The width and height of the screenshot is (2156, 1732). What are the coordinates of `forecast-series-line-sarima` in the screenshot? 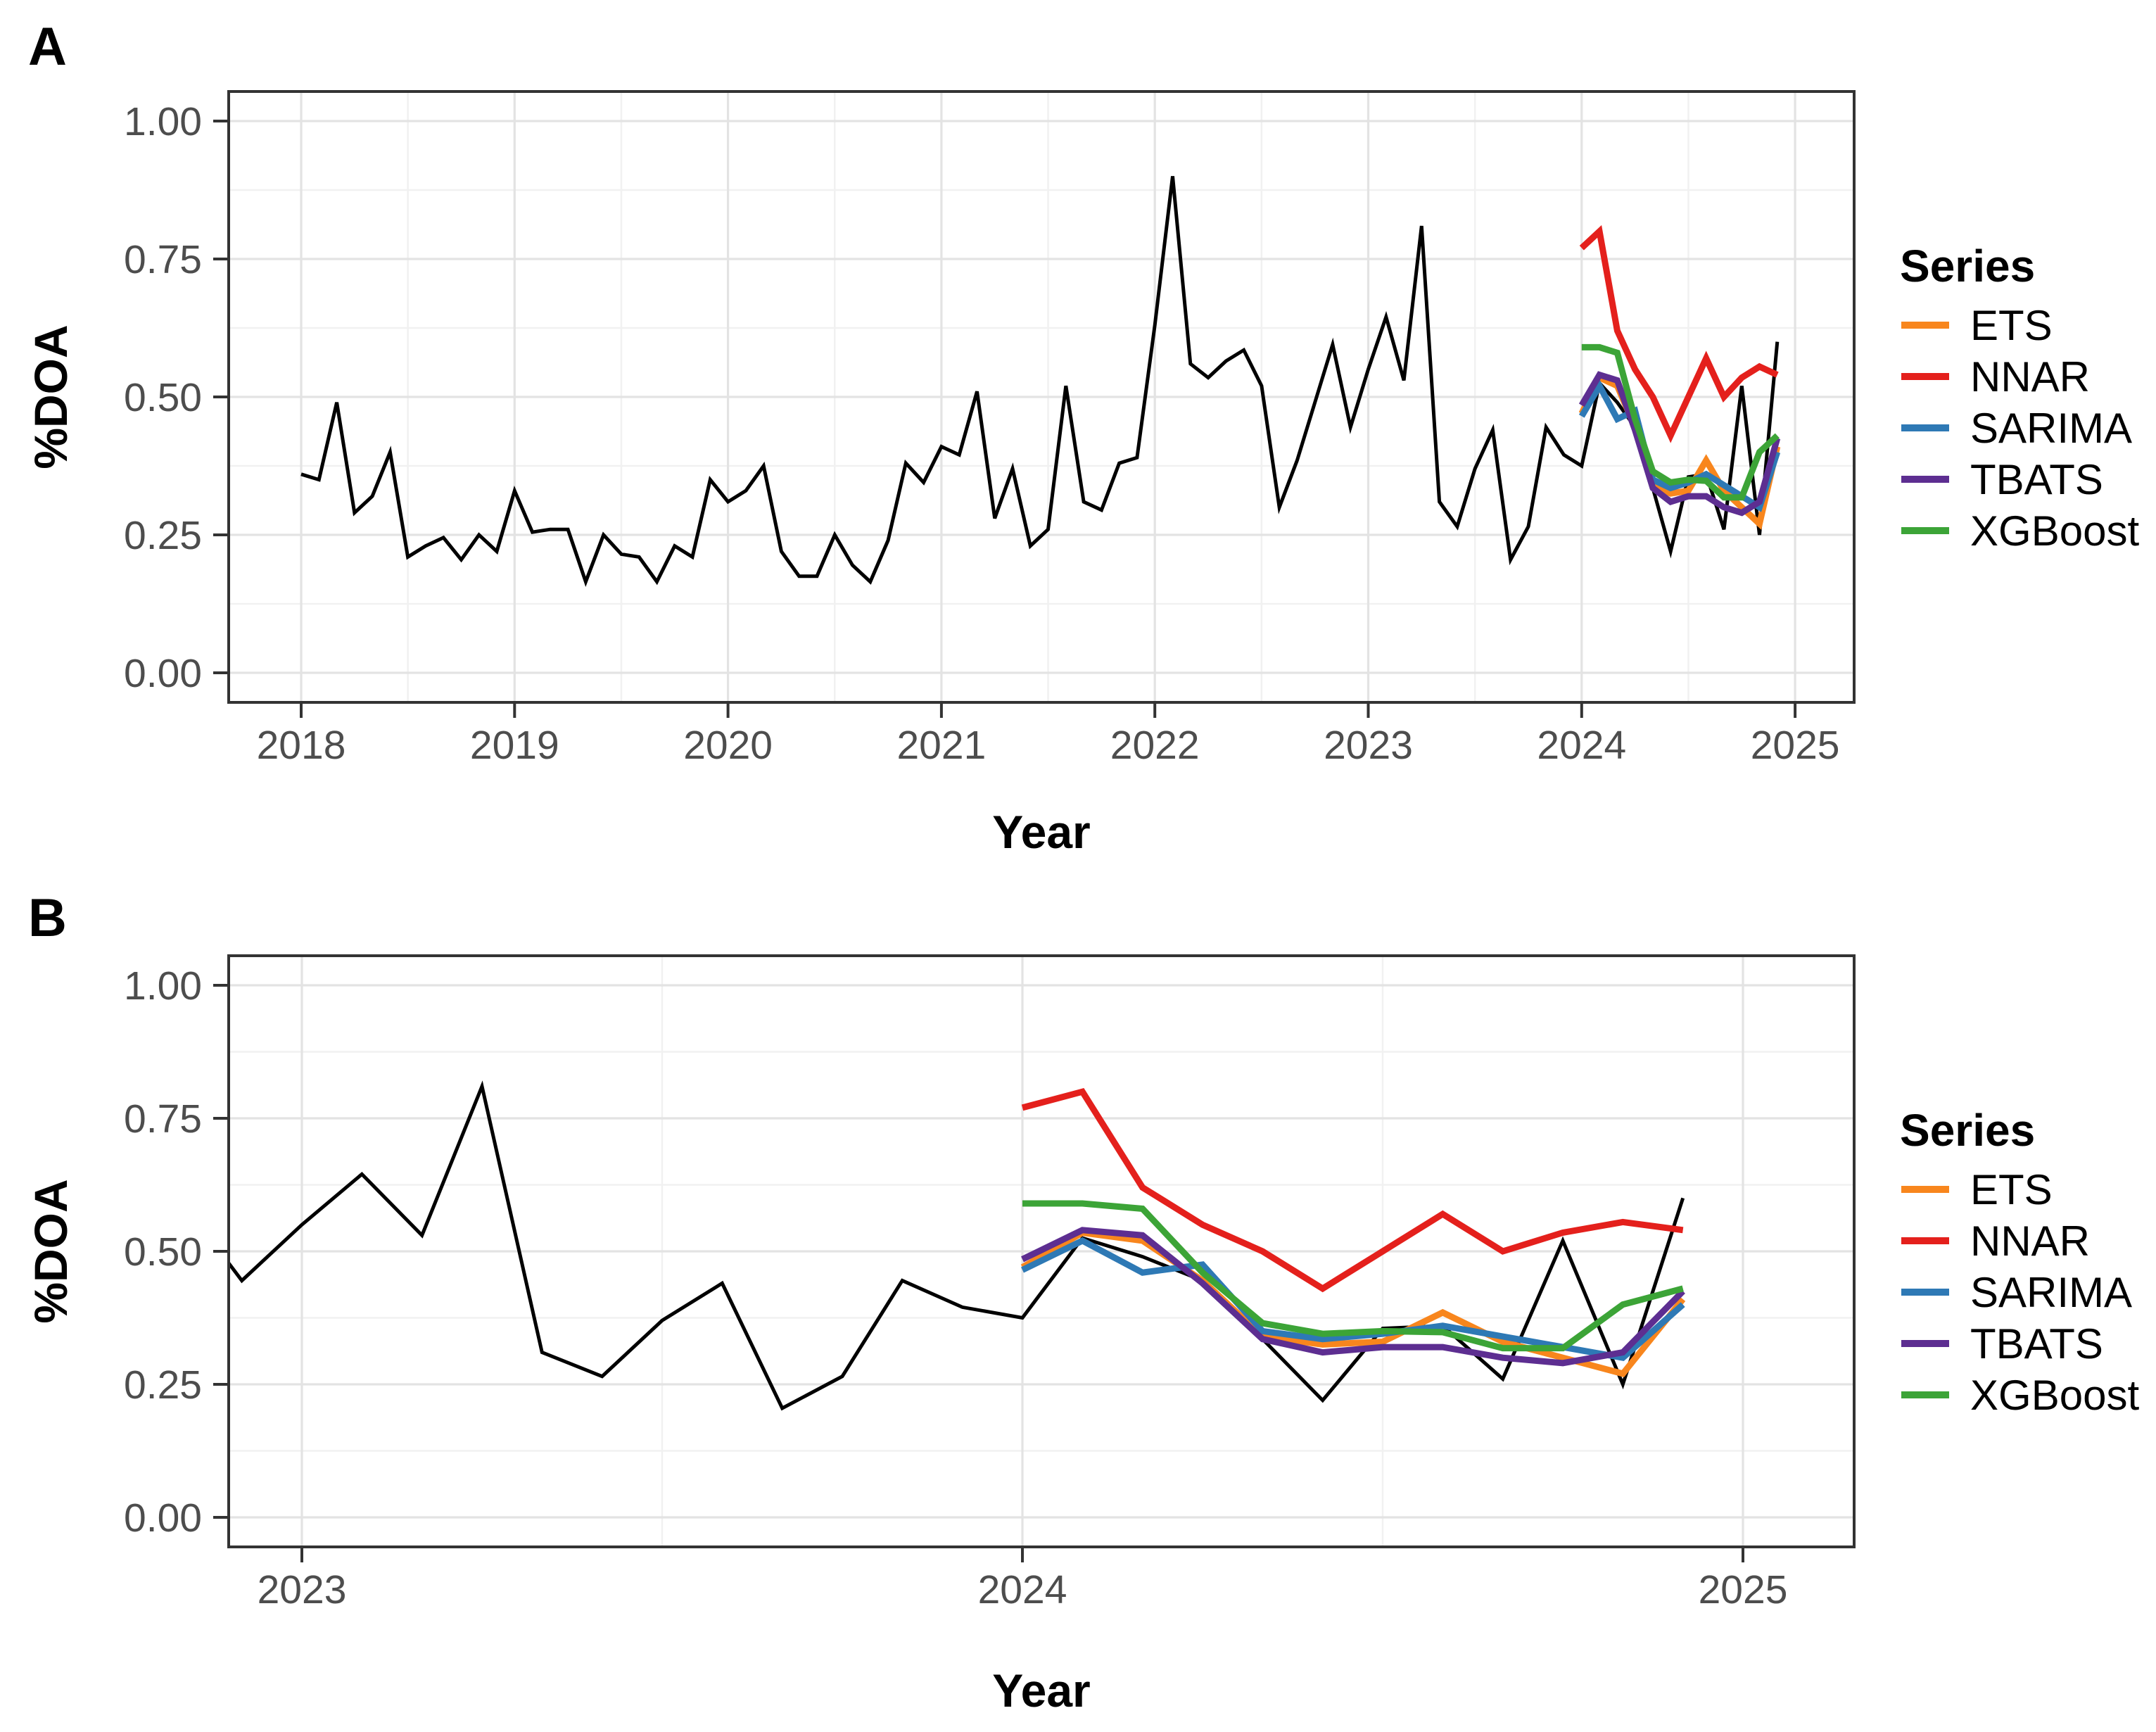 It's located at (1353, 1299).